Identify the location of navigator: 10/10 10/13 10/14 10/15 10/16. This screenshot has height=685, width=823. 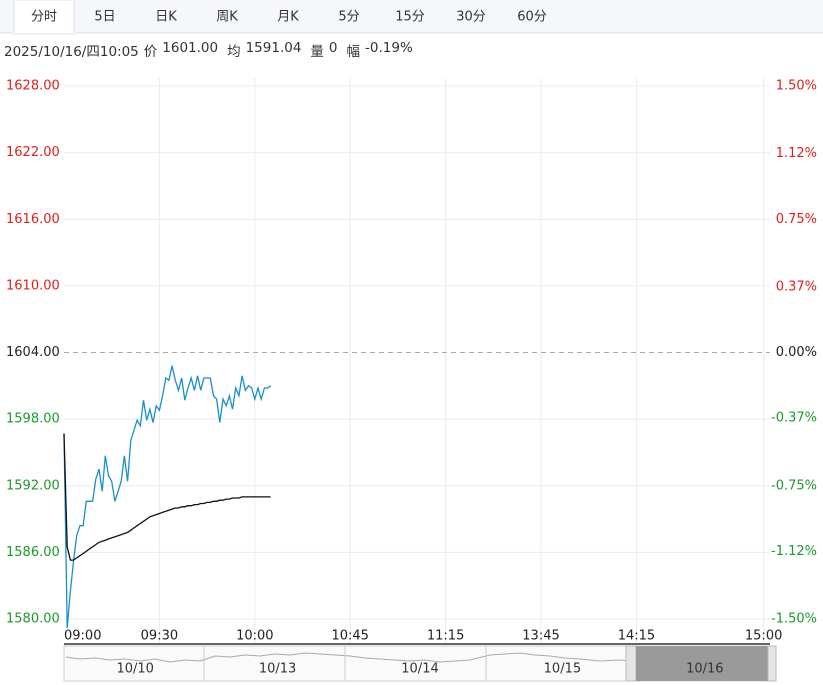
(420, 663).